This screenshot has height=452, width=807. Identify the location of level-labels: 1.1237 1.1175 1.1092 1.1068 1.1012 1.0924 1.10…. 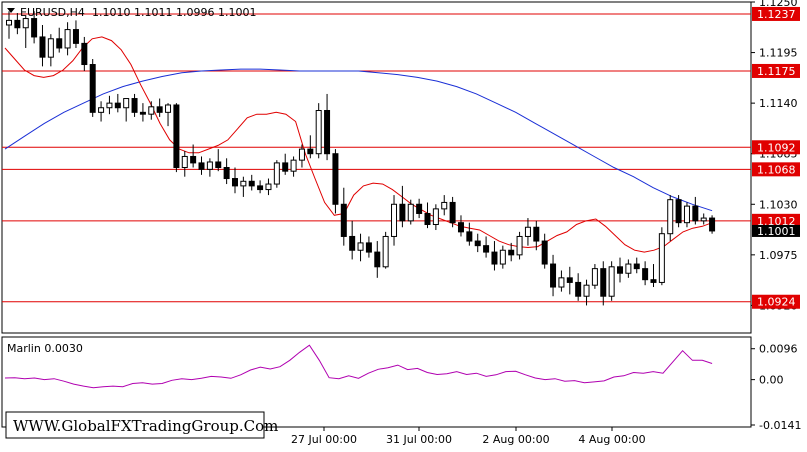
(776, 157).